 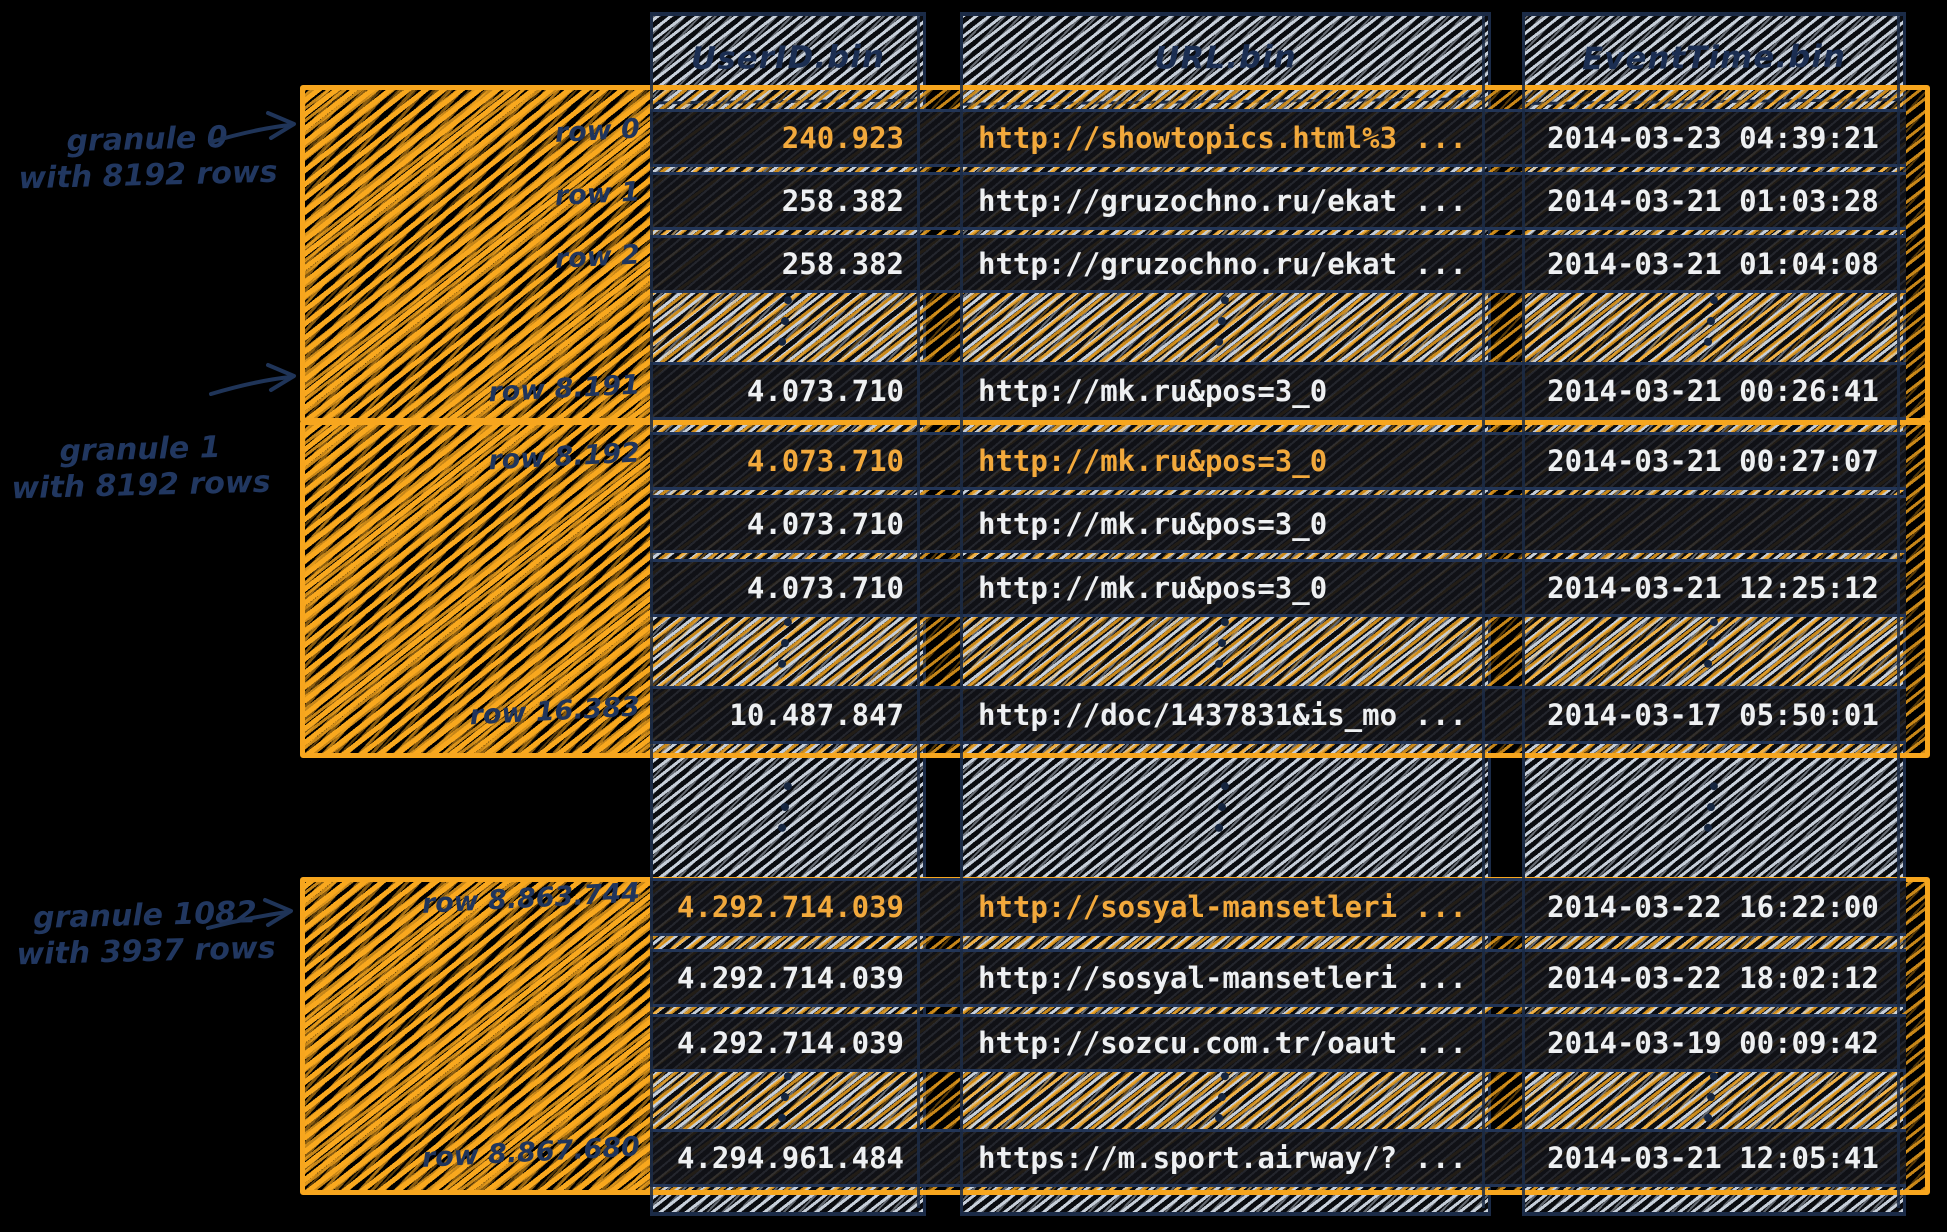 I want to click on granule-annotation: granule 1 with 8192 rows, so click(x=140, y=468).